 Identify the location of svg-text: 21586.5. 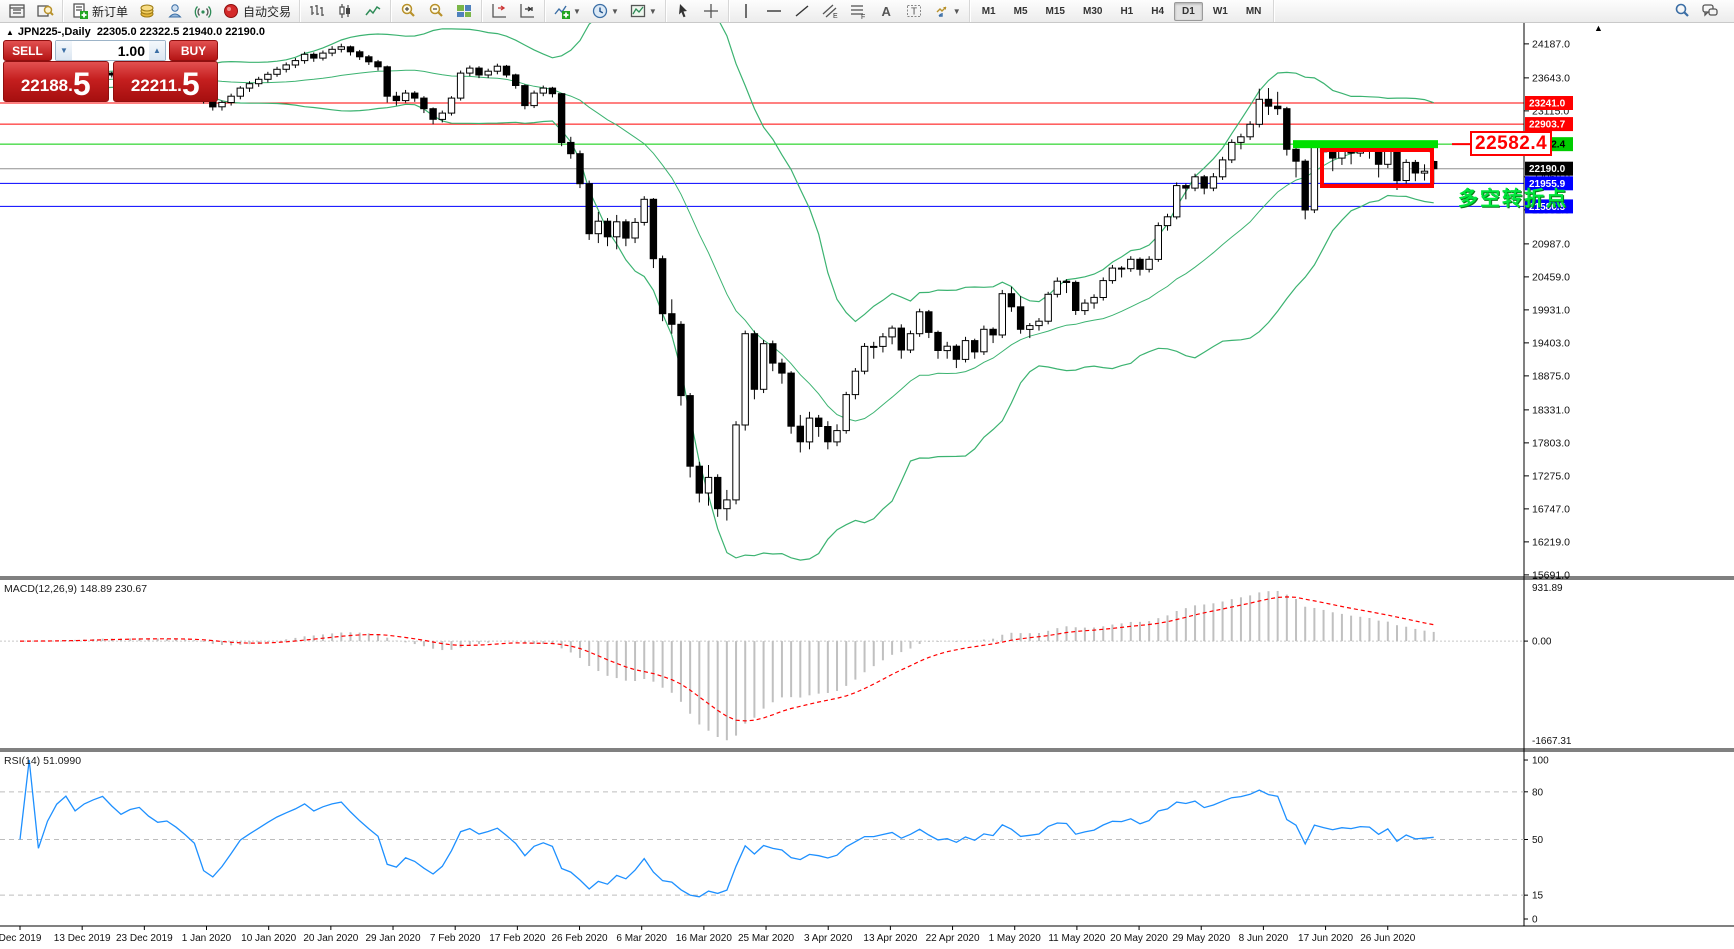
(1547, 207).